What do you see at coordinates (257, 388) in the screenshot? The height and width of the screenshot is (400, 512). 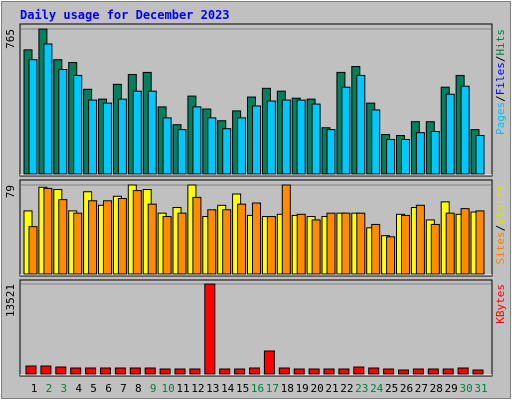 I see `x-tick-label: 16` at bounding box center [257, 388].